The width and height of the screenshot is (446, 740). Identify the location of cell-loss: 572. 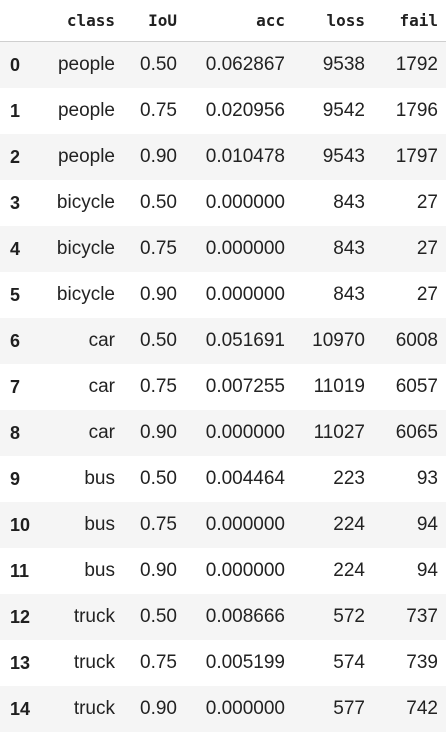
(333, 617).